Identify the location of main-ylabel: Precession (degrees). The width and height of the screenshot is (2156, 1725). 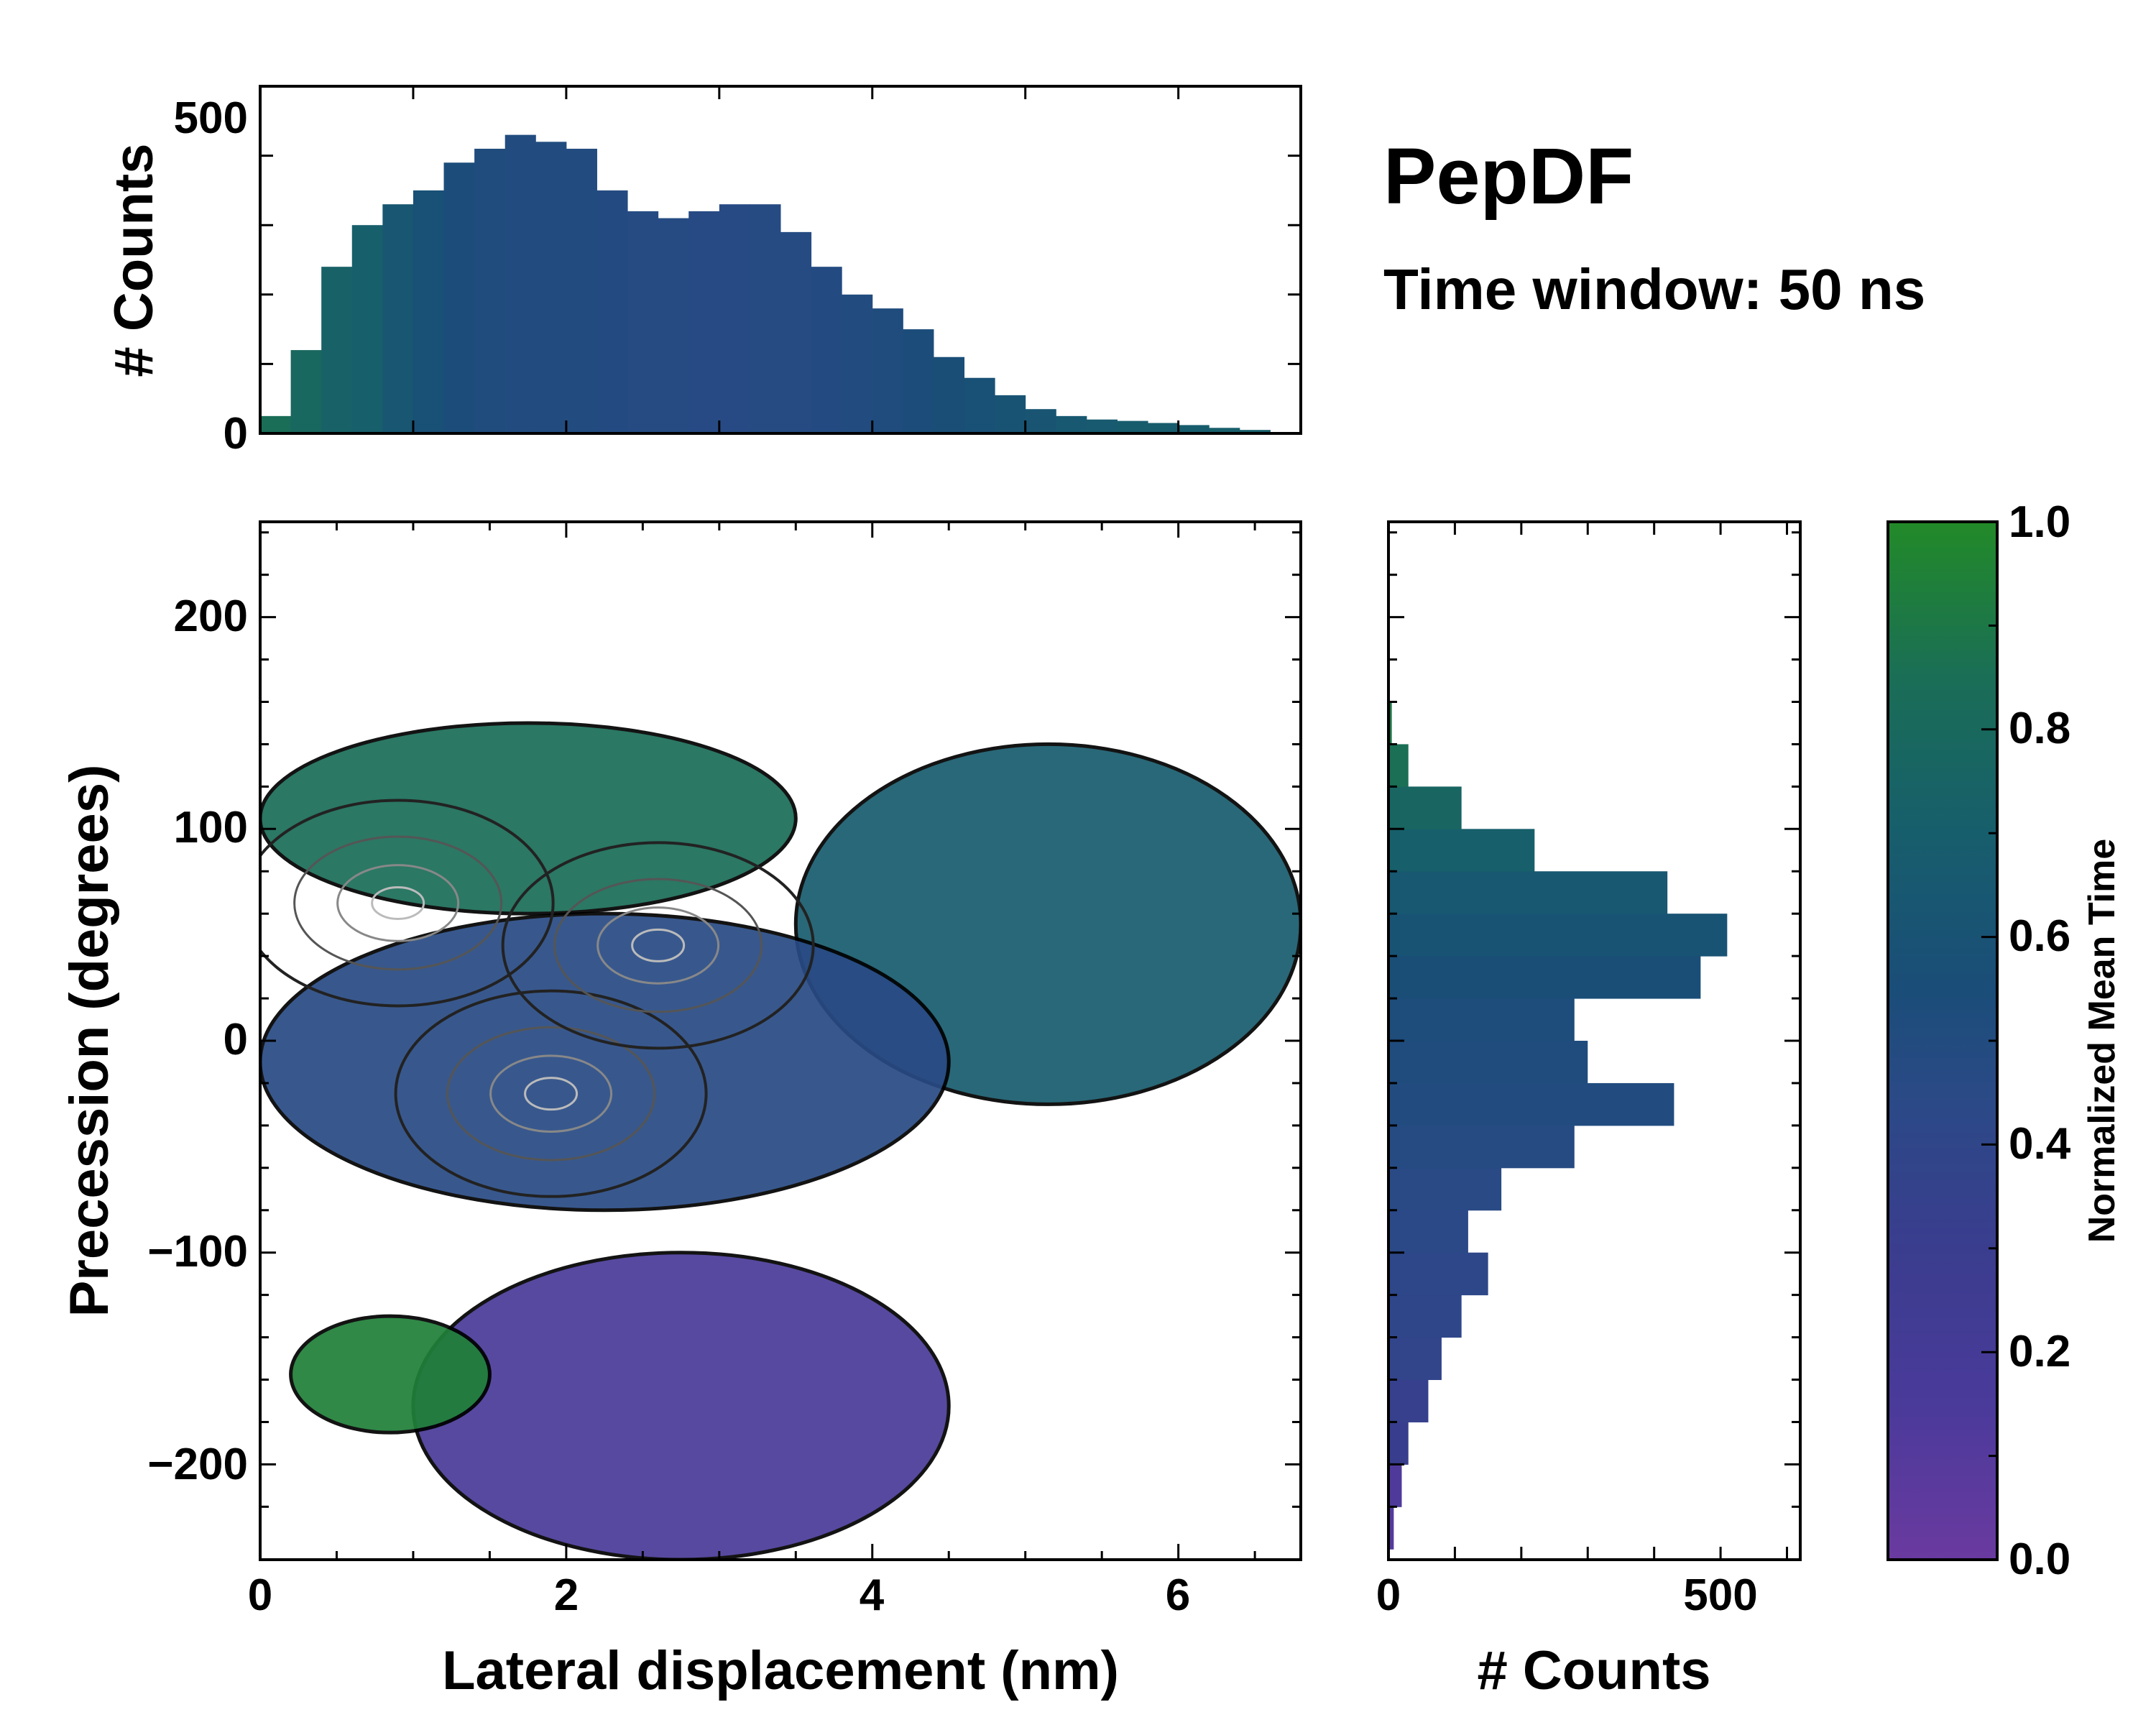
(90, 1041).